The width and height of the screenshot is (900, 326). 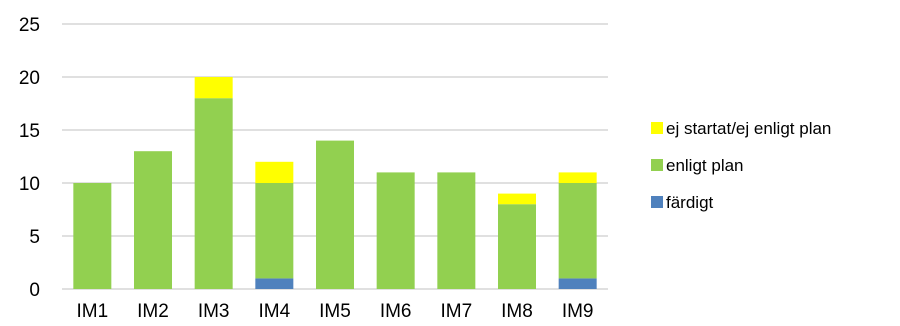 What do you see at coordinates (396, 311) in the screenshot?
I see `x-tick-label-IM6: IM6` at bounding box center [396, 311].